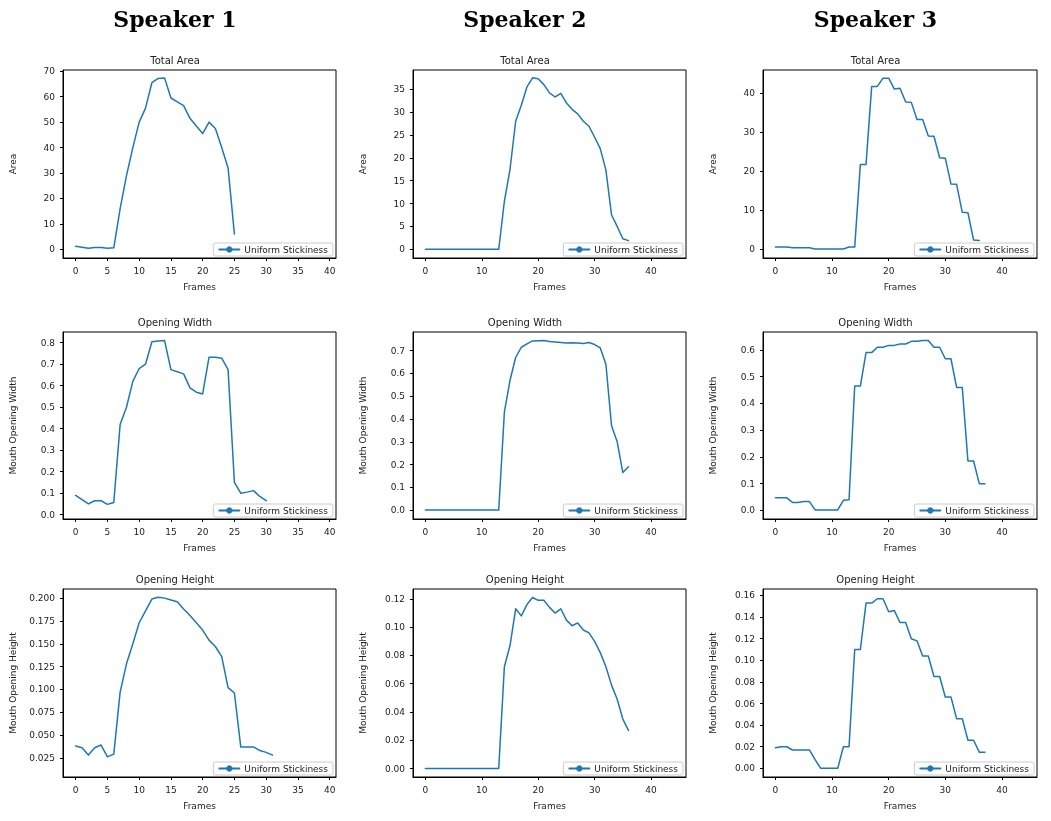 The image size is (1051, 821). What do you see at coordinates (47, 407) in the screenshot?
I see `y-tick-label: 0.5` at bounding box center [47, 407].